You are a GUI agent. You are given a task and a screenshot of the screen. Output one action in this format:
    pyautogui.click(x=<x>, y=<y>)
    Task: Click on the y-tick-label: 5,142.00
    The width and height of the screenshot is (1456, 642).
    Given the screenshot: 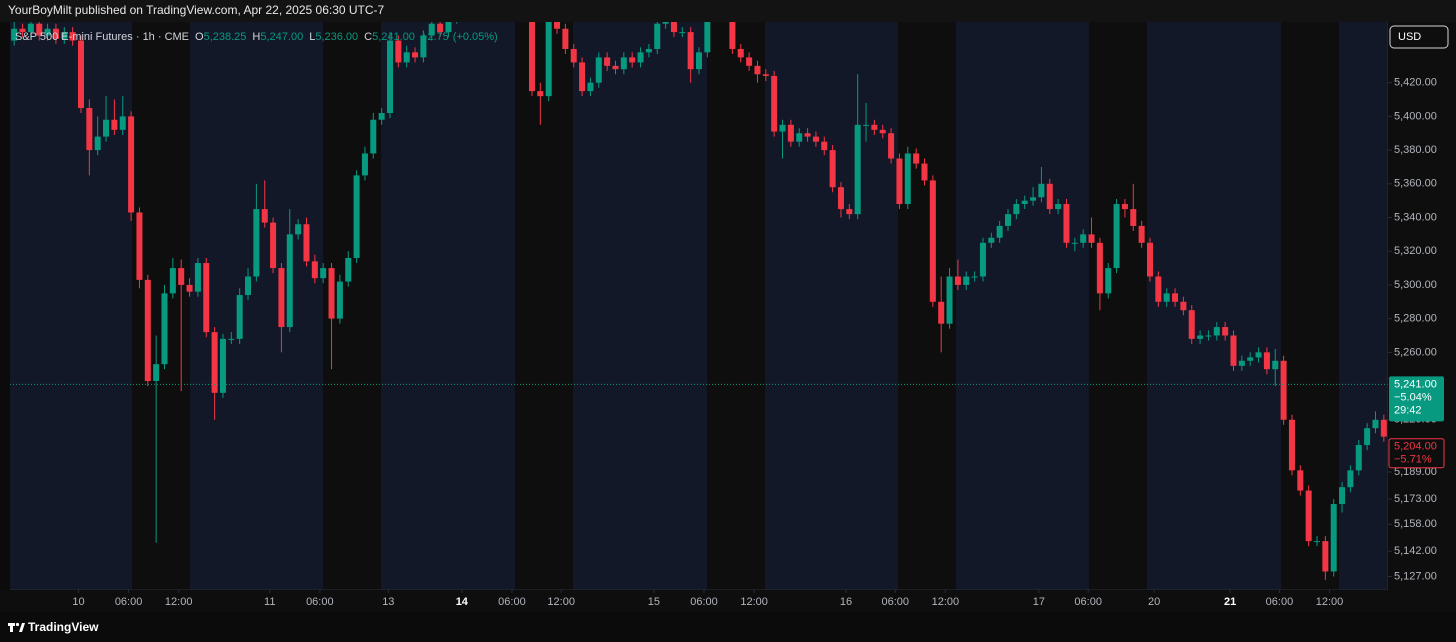 What is the action you would take?
    pyautogui.click(x=1415, y=551)
    